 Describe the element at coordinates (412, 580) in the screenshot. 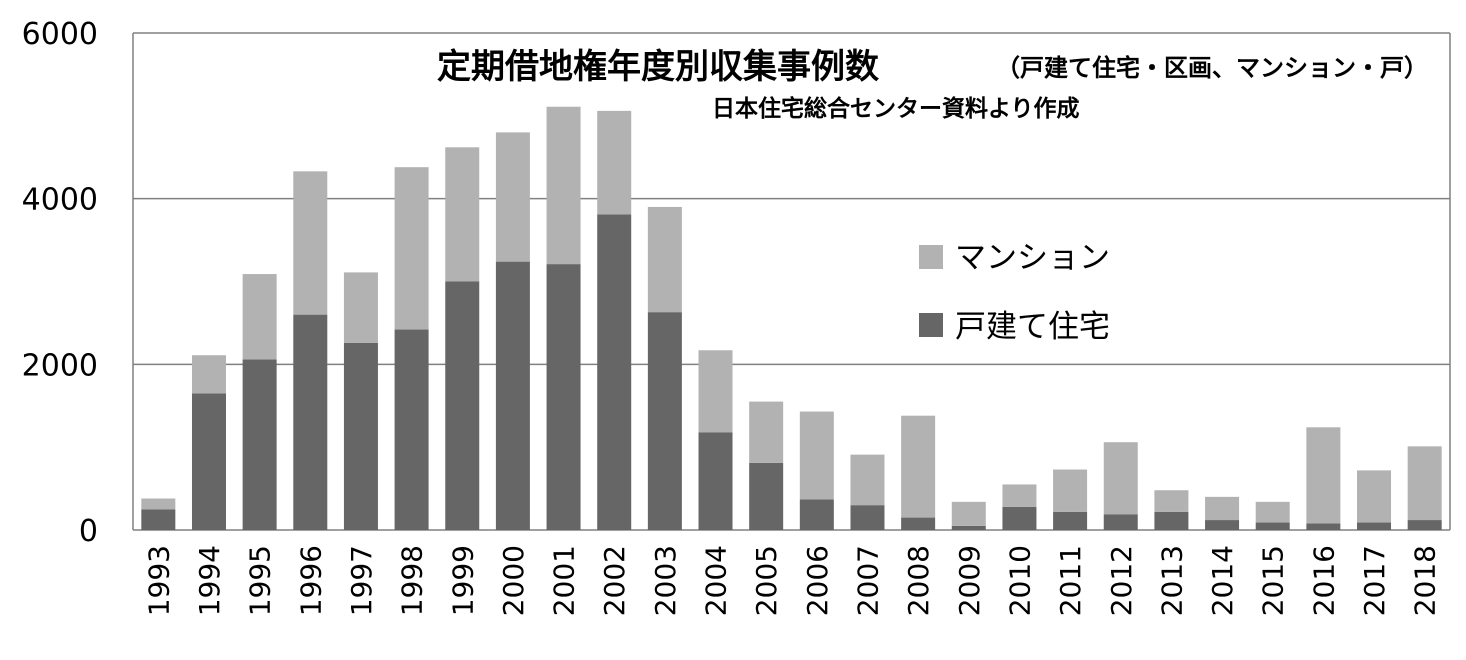

I see `x-tick-label: 1998` at that location.